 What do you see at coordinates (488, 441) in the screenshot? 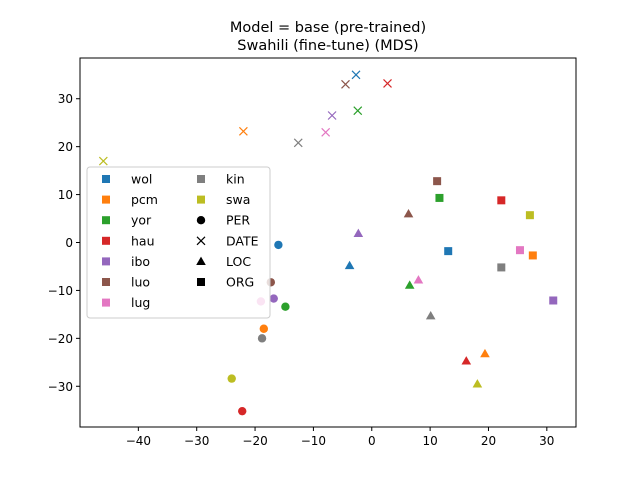
I see `x-tick-label: 20` at bounding box center [488, 441].